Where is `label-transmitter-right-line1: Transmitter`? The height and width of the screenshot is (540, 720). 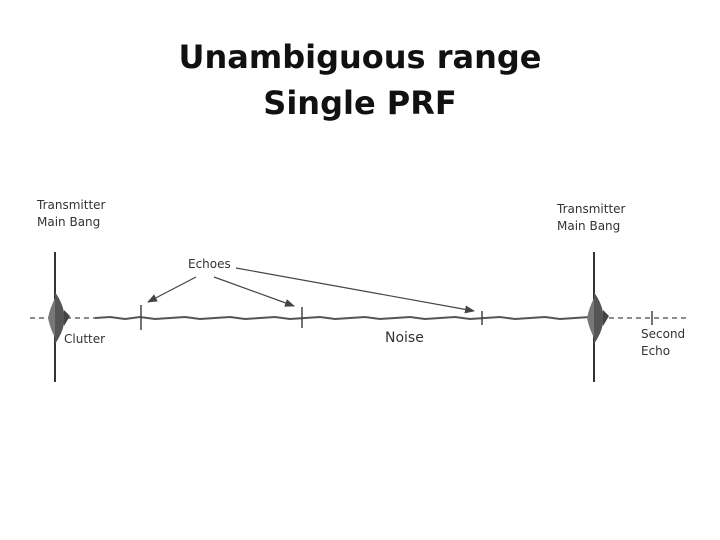
label-transmitter-right-line1: Transmitter is located at coordinates (591, 209).